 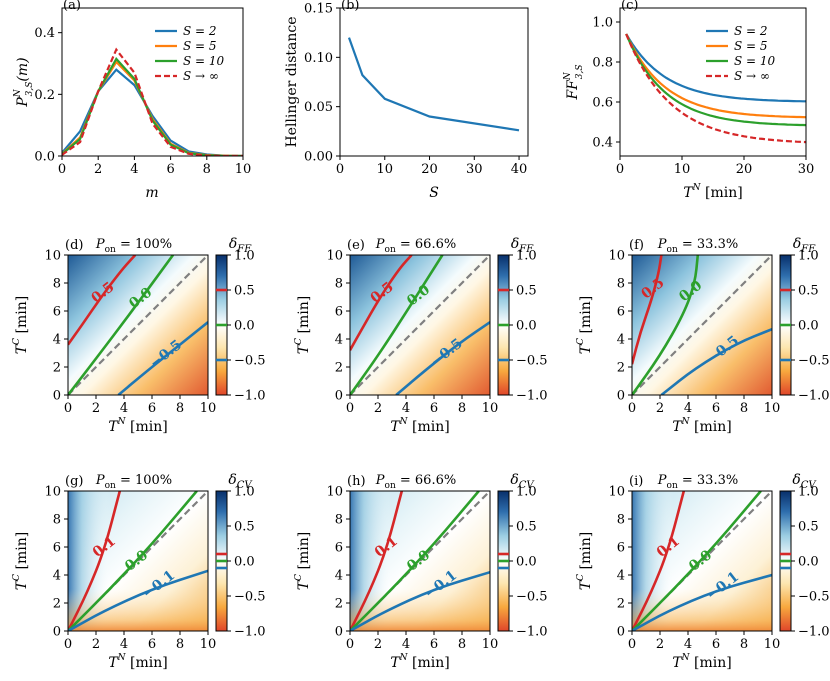 What do you see at coordinates (318, 9) in the screenshot?
I see `y-tick-label: 0.15` at bounding box center [318, 9].